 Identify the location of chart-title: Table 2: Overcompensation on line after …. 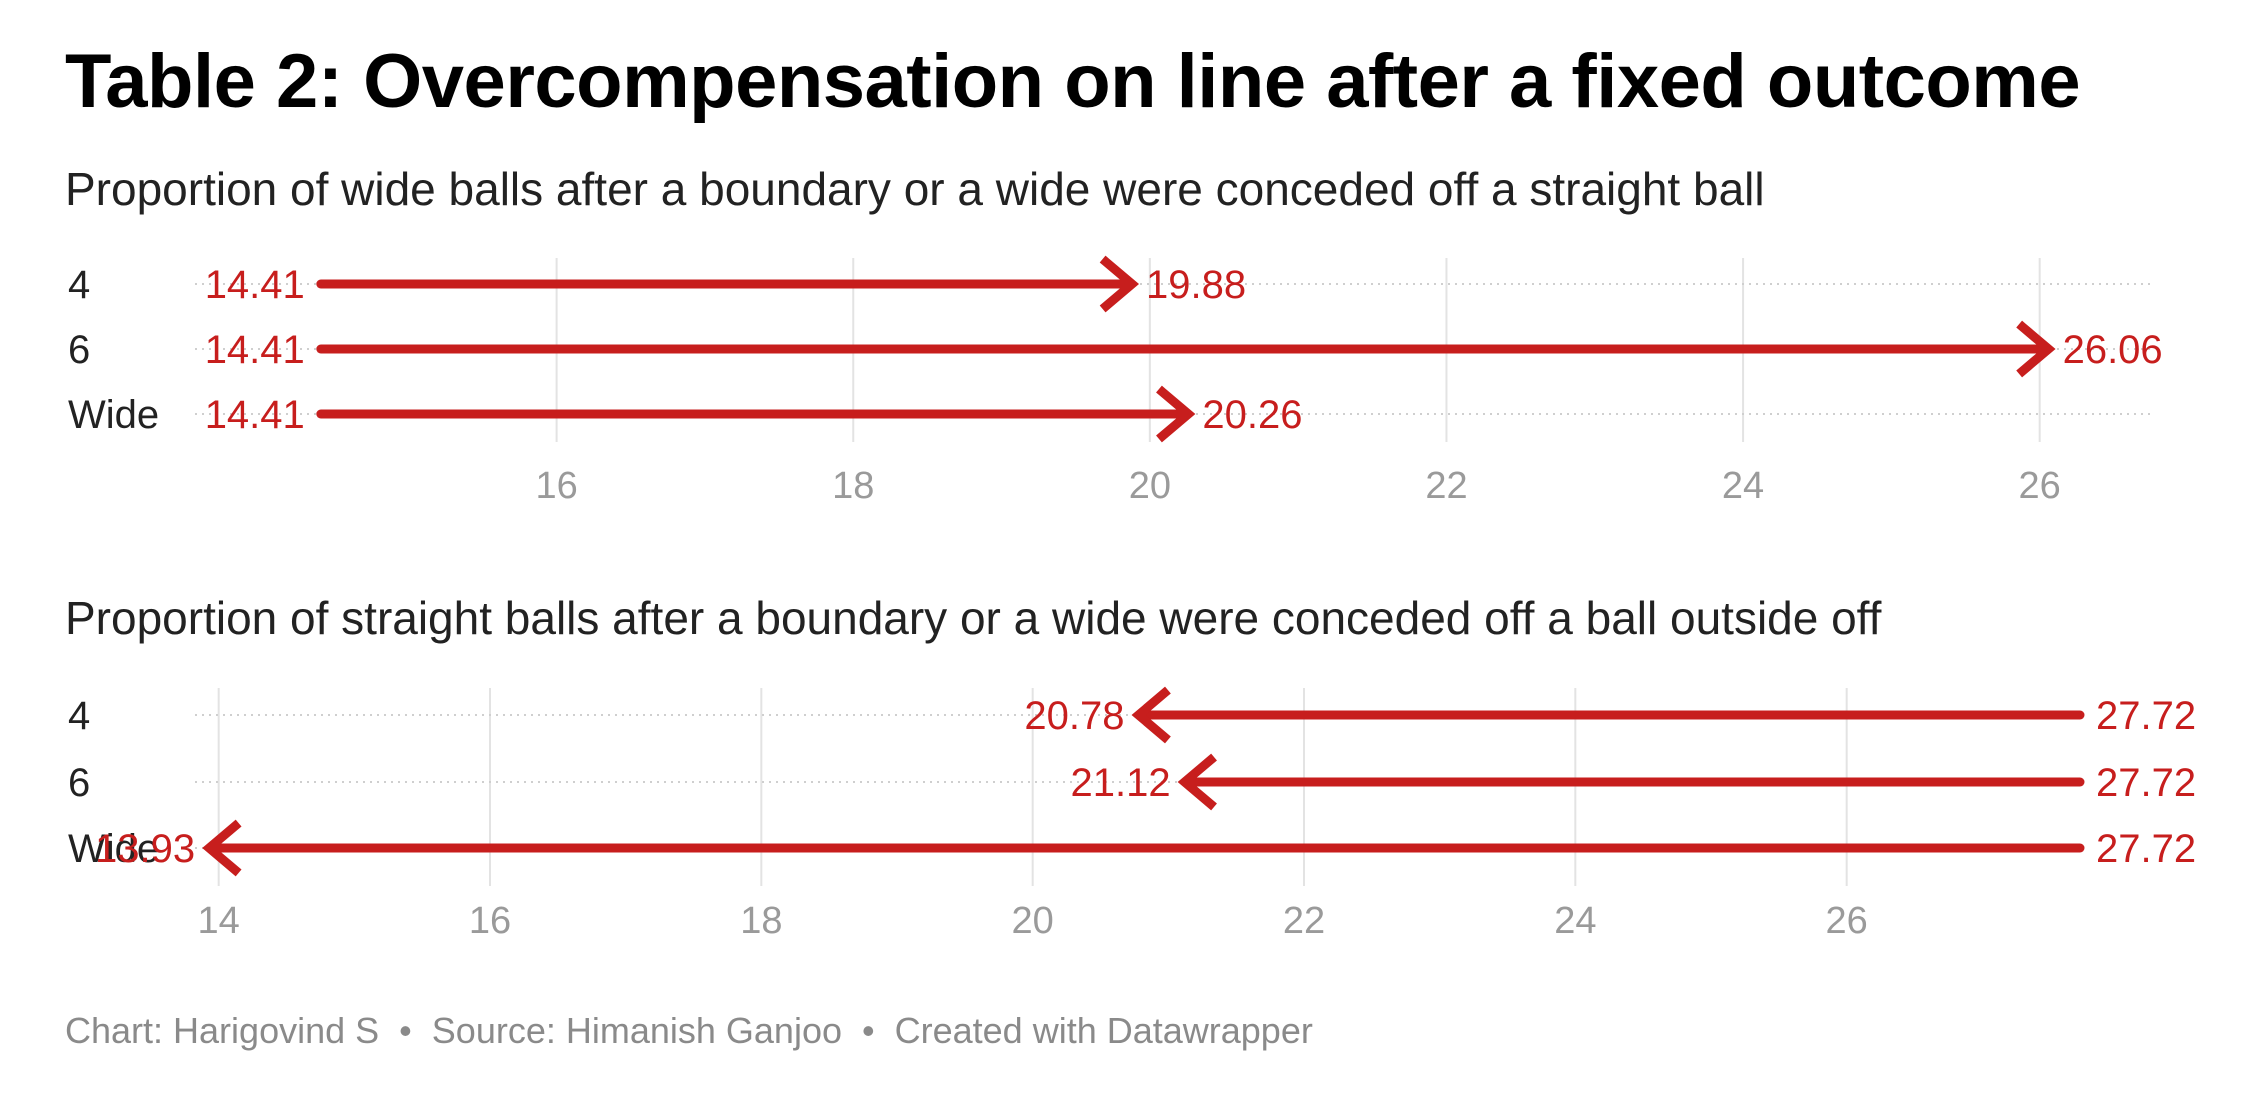
(1073, 81).